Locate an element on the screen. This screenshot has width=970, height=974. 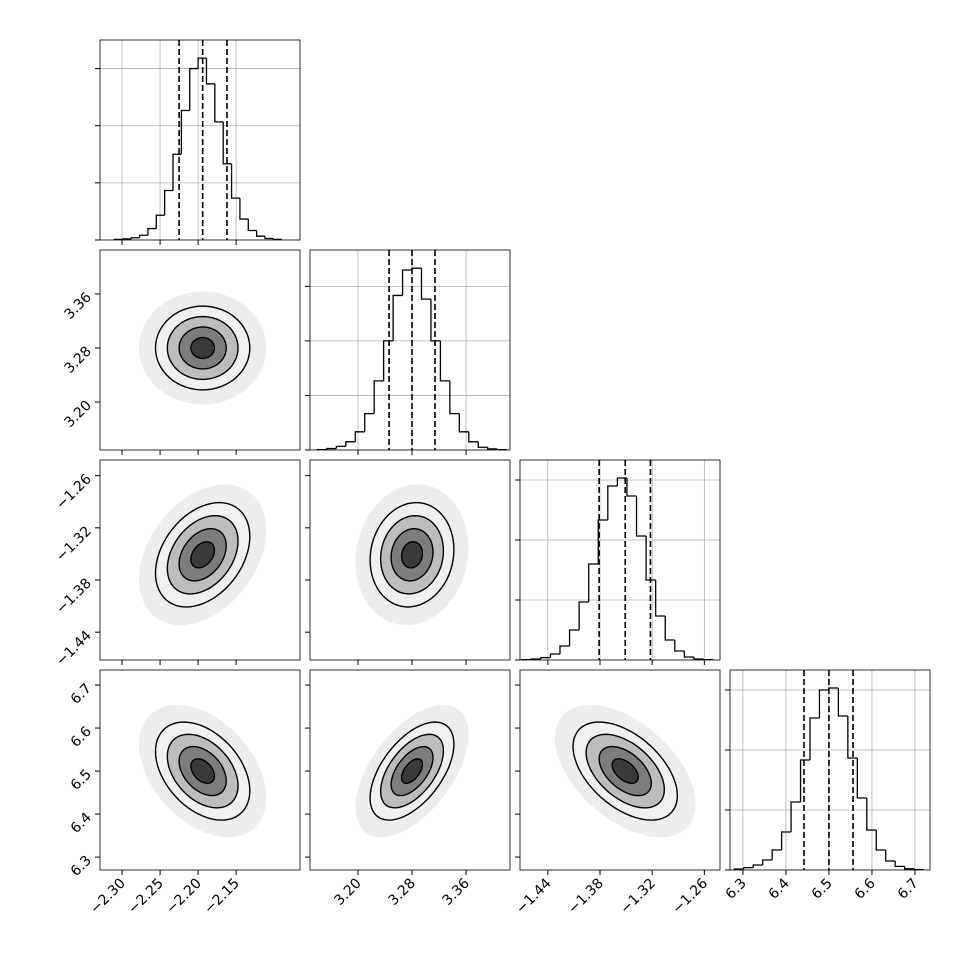
x-tick-label: −1.44 is located at coordinates (534, 896).